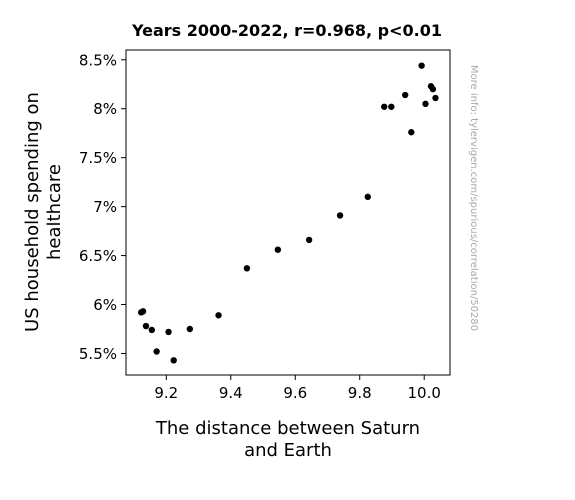 Image resolution: width=575 pixels, height=500 pixels. Describe the element at coordinates (166, 393) in the screenshot. I see `x-tick-label-0: 9.2` at that location.